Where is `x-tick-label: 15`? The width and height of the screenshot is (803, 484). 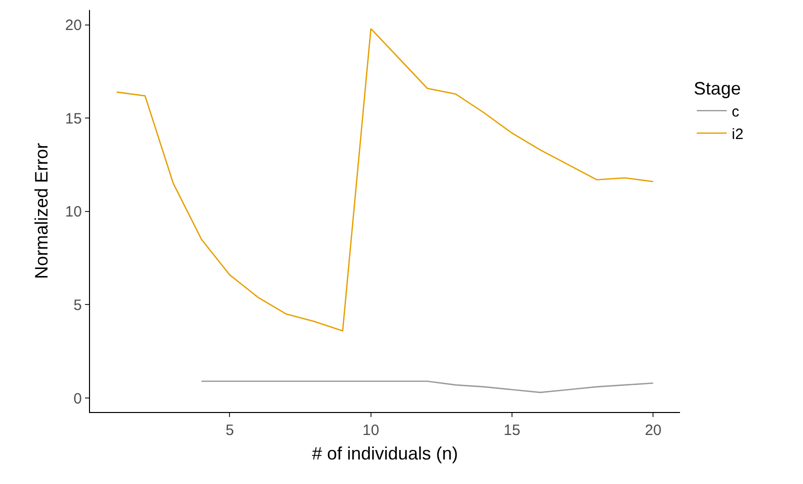
x-tick-label: 15 is located at coordinates (512, 431).